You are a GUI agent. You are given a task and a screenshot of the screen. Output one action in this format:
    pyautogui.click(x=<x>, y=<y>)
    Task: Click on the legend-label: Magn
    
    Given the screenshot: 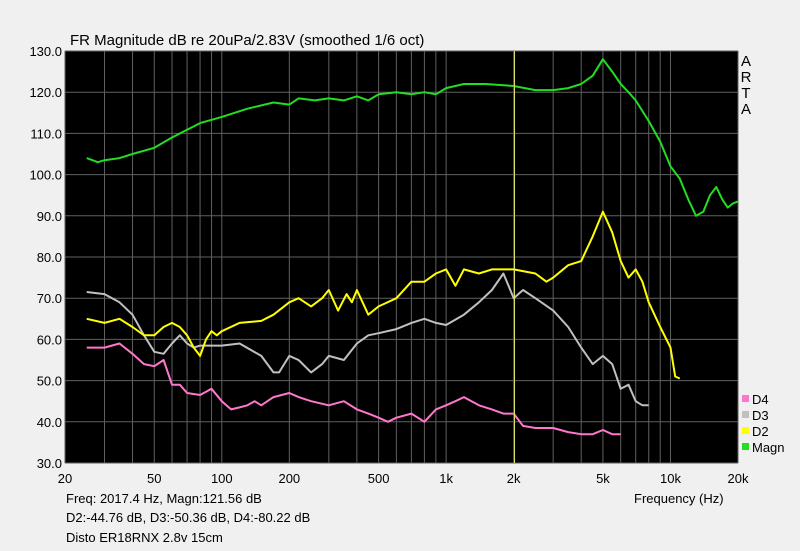 What is the action you would take?
    pyautogui.click(x=768, y=447)
    